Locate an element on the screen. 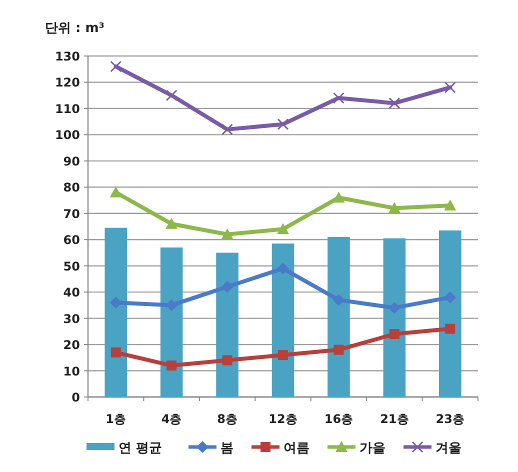 Image resolution: width=518 pixels, height=472 pixels. x-tick-label: 1층 is located at coordinates (116, 419).